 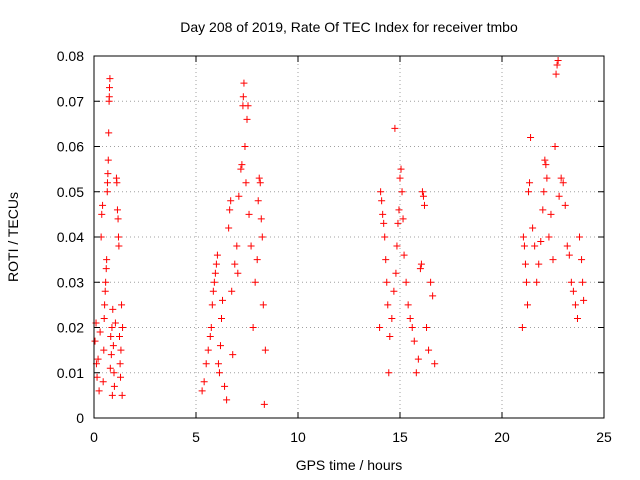 I want to click on y-tick-label: 0, so click(x=80, y=418).